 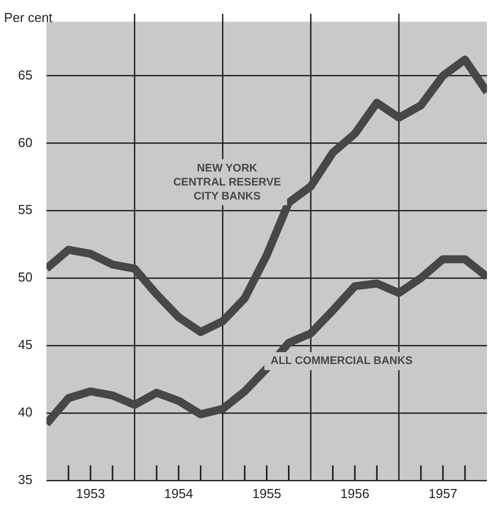 What do you see at coordinates (443, 493) in the screenshot?
I see `x-tick-label: 1957` at bounding box center [443, 493].